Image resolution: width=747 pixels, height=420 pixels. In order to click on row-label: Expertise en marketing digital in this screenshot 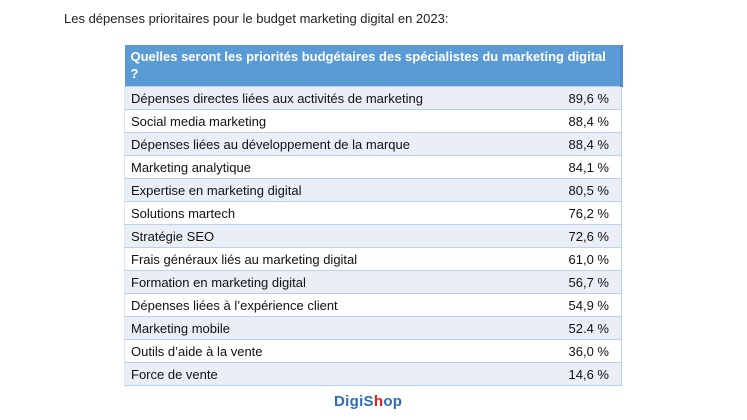, I will do `click(323, 190)`.